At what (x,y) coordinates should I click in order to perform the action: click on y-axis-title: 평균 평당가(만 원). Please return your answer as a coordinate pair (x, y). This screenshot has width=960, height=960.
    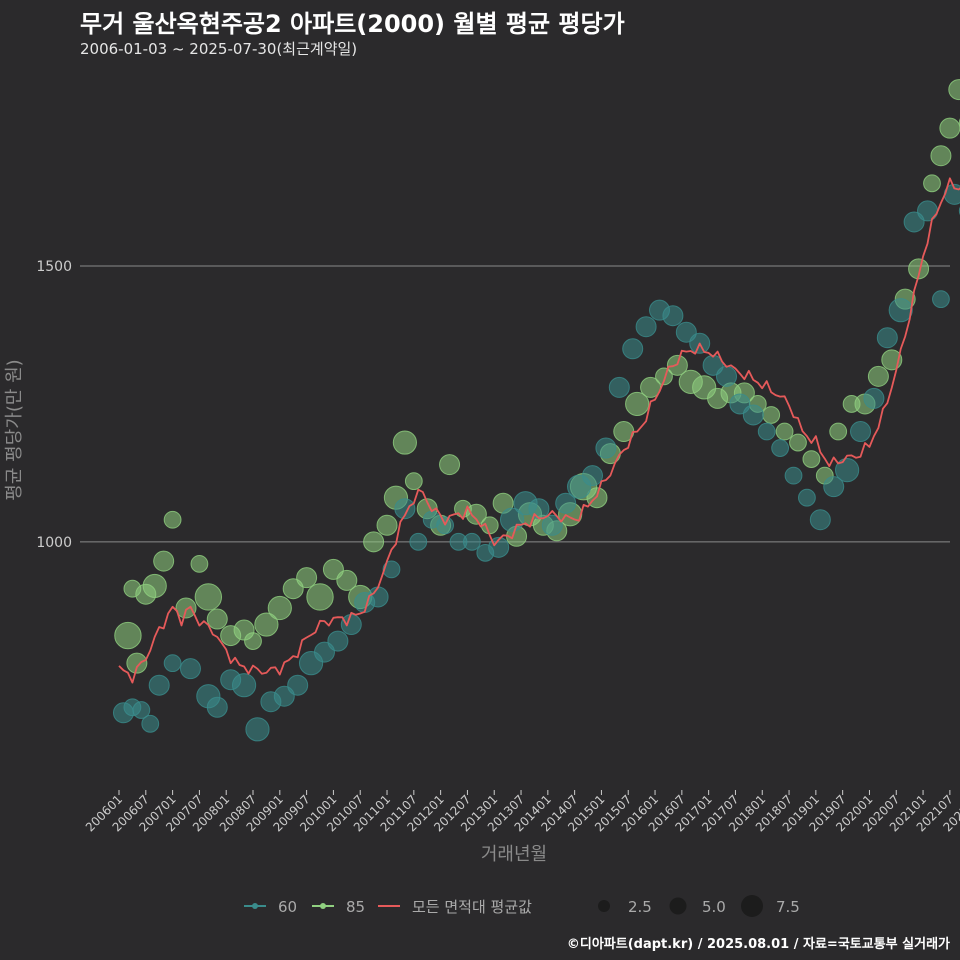
    Looking at the image, I should click on (14, 429).